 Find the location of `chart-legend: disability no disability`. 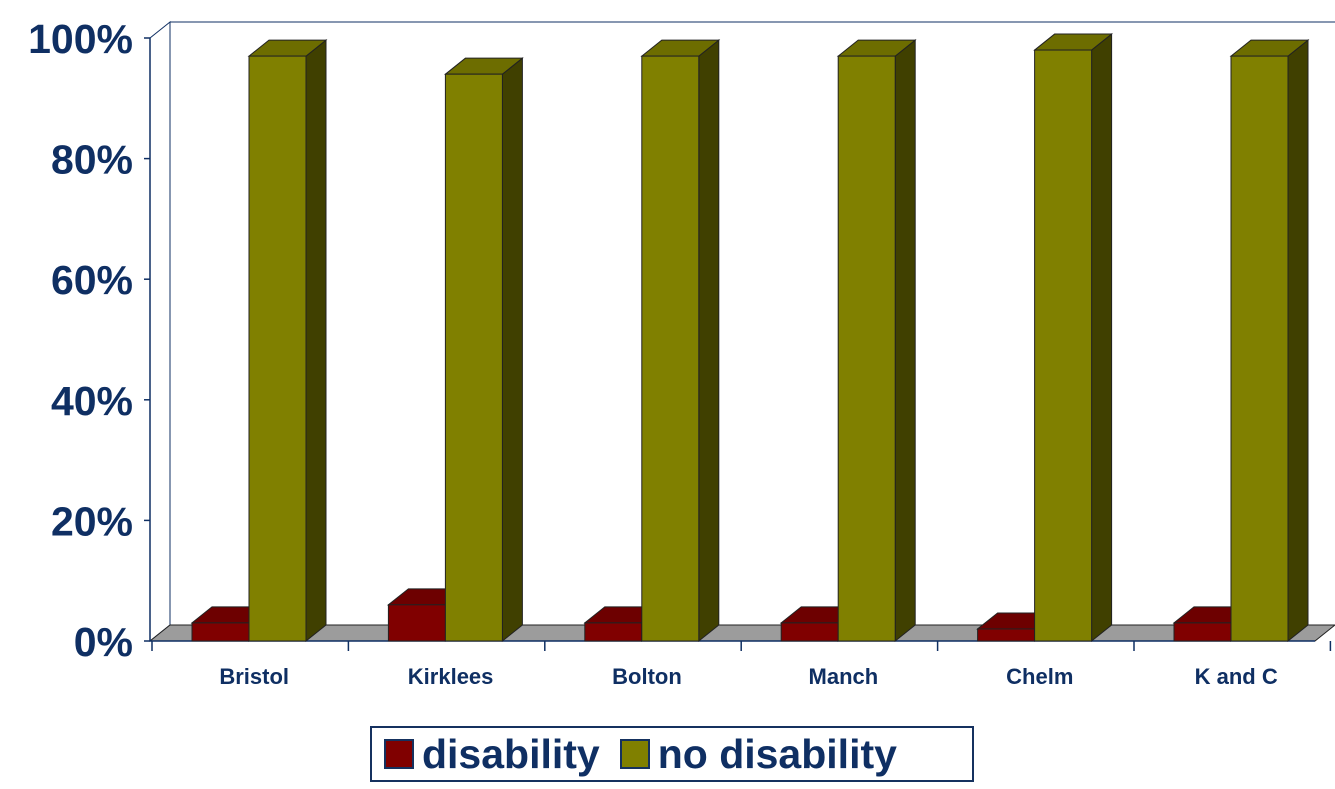

chart-legend: disability no disability is located at coordinates (672, 754).